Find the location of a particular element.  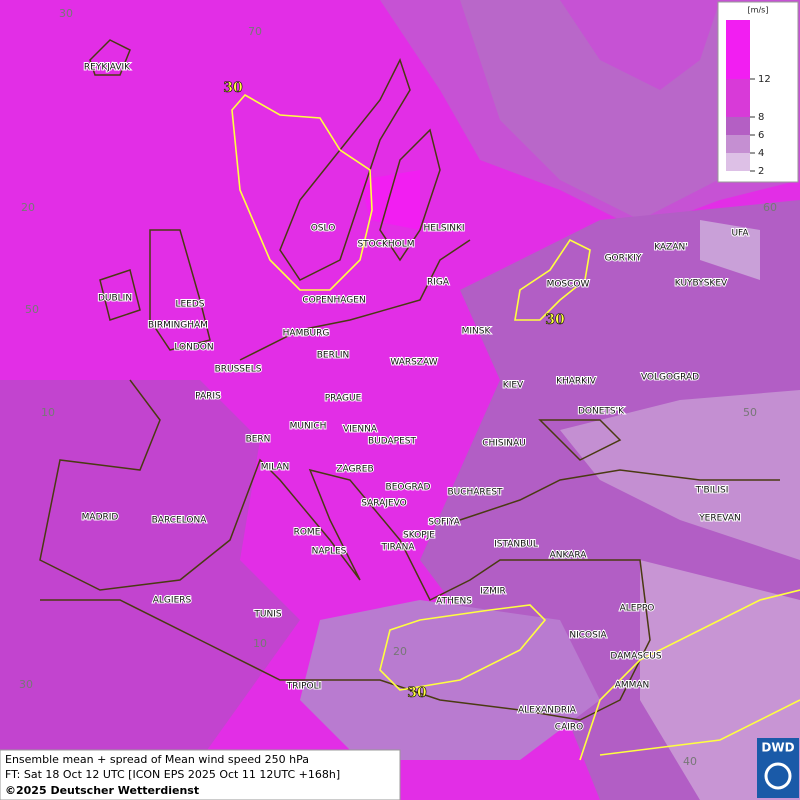

logo-icon is located at coordinates (778, 776).